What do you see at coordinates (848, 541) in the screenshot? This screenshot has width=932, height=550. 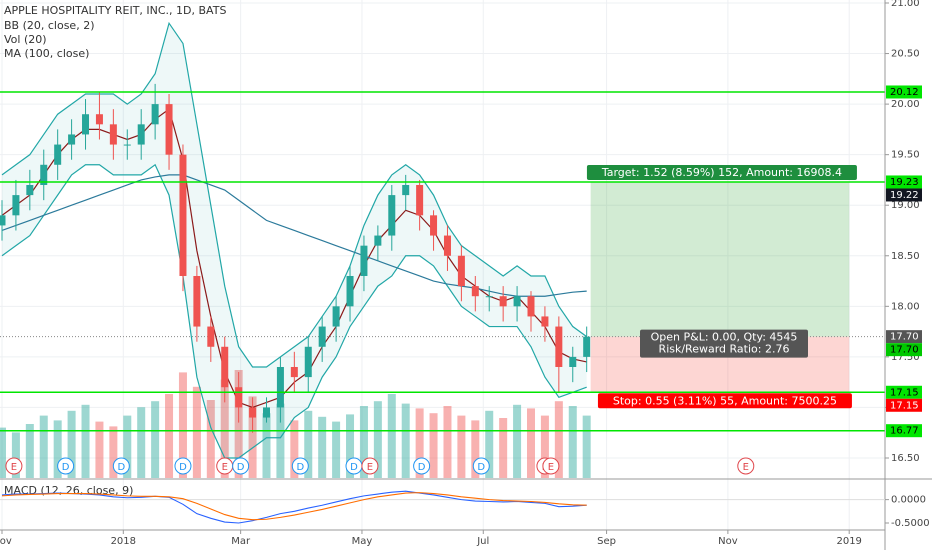 I see `x-tick-label: 2019` at bounding box center [848, 541].